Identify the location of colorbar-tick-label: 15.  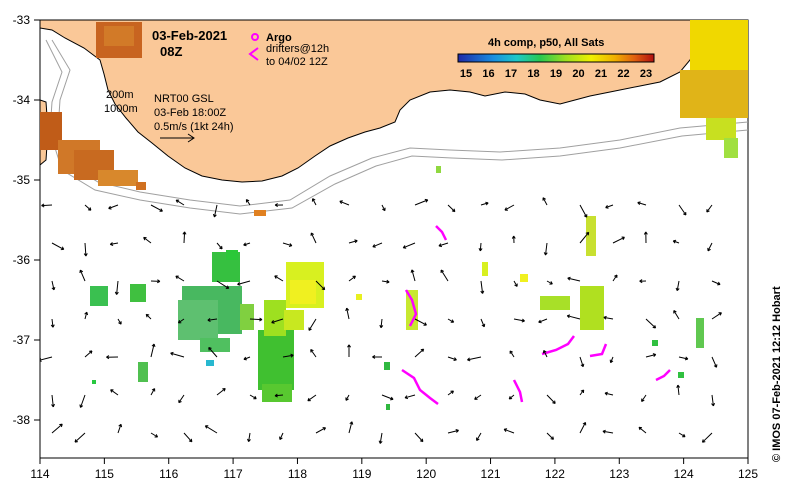
(466, 74).